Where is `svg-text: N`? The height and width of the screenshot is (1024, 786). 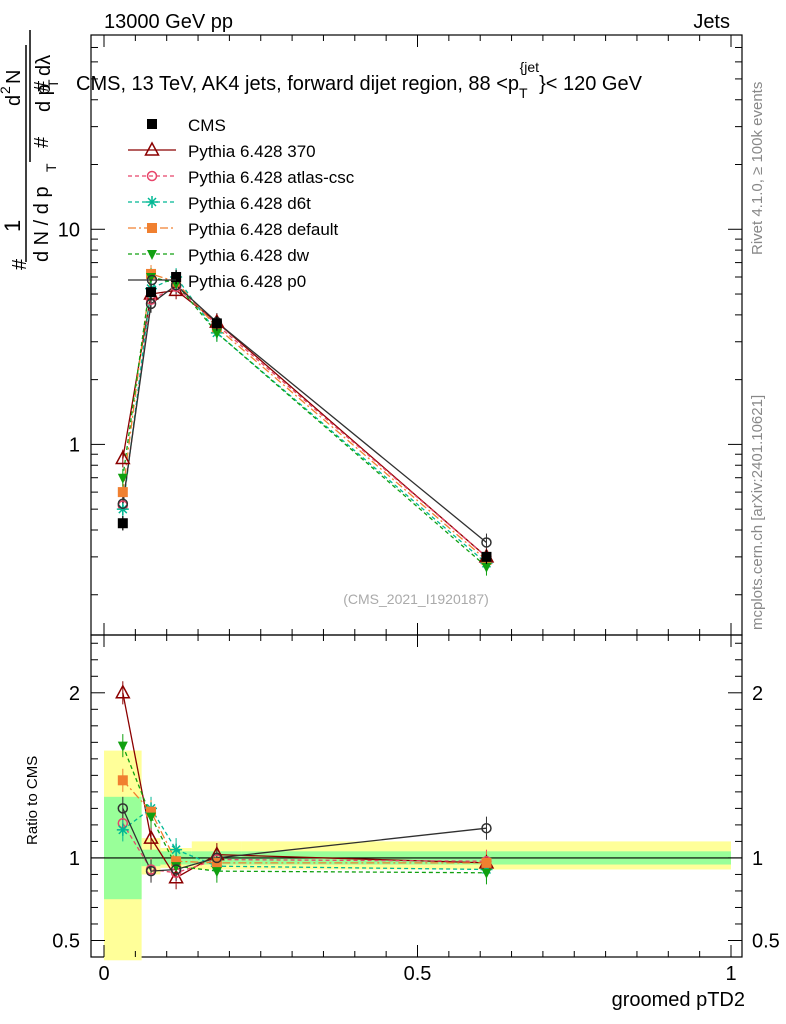 svg-text: N is located at coordinates (14, 77).